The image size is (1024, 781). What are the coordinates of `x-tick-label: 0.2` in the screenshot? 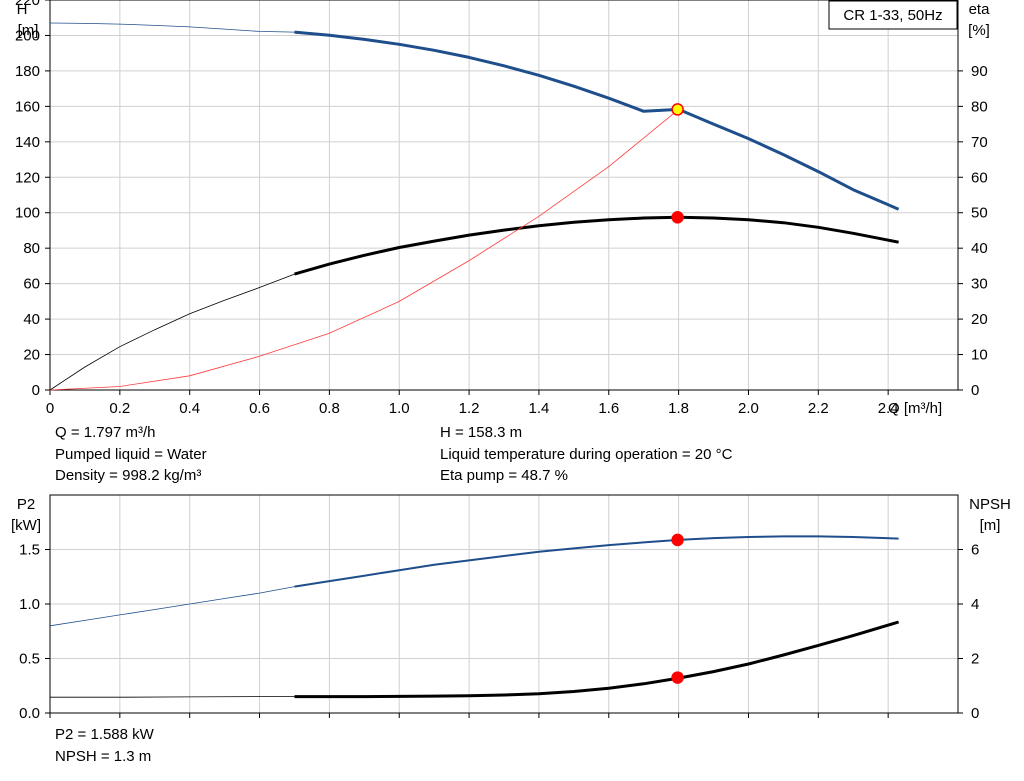 It's located at (119, 408).